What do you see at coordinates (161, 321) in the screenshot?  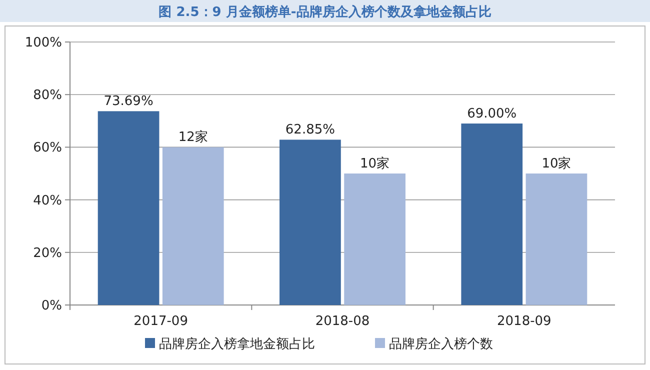 I see `x-tick-label: 2017-09` at bounding box center [161, 321].